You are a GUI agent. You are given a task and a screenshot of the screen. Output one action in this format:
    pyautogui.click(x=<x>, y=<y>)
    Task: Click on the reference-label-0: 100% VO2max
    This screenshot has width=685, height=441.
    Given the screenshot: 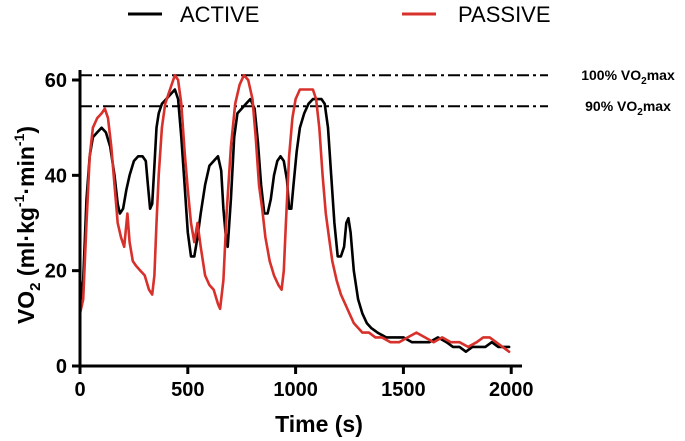 What is the action you would take?
    pyautogui.click(x=628, y=77)
    